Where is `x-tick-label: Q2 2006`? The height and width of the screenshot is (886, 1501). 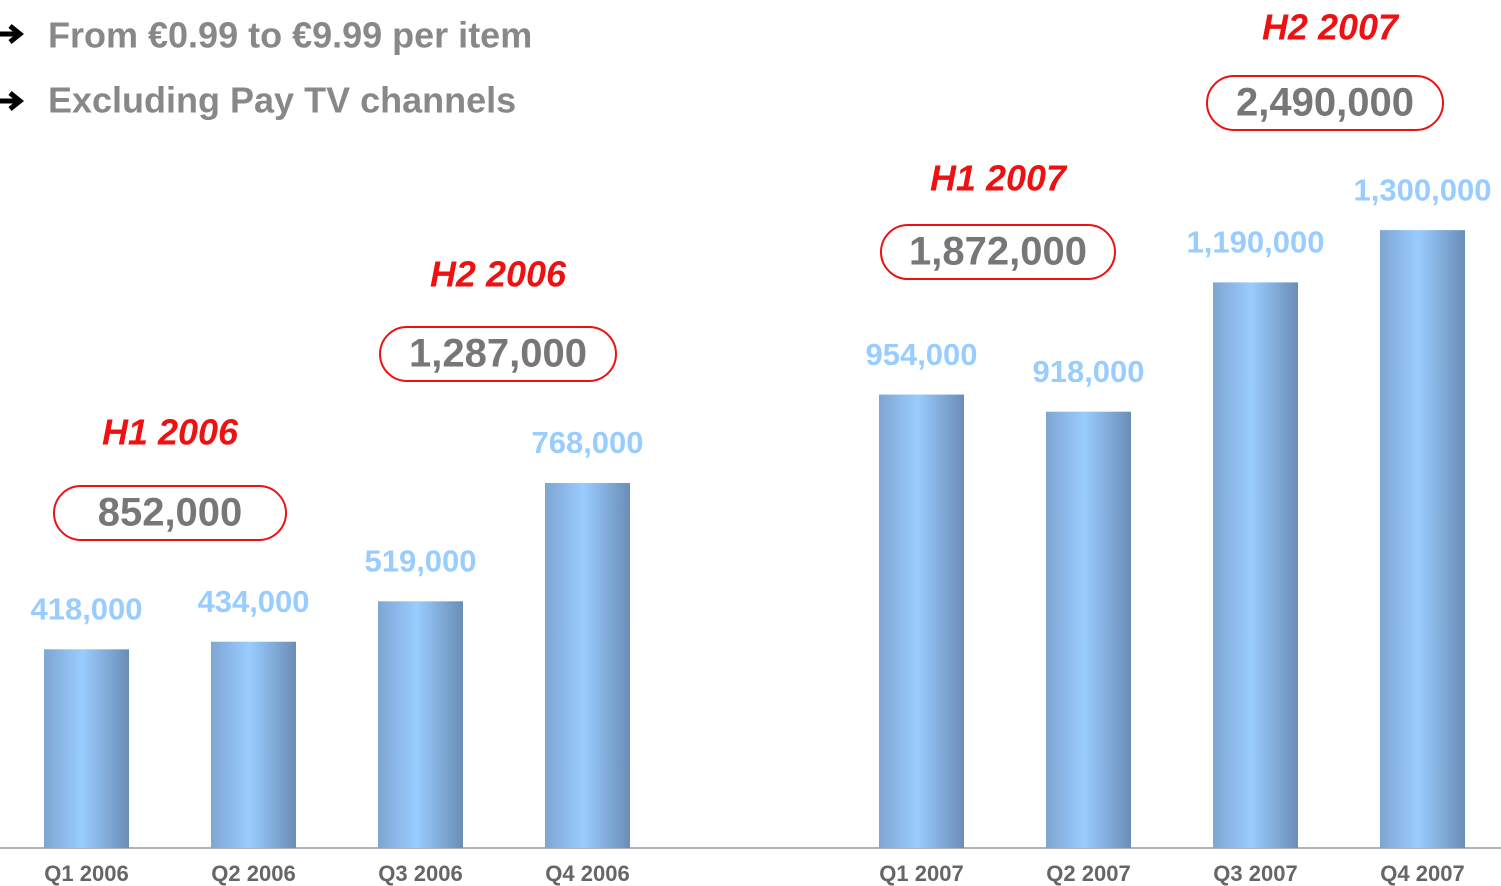
x-tick-label: Q2 2006 is located at coordinates (253, 873).